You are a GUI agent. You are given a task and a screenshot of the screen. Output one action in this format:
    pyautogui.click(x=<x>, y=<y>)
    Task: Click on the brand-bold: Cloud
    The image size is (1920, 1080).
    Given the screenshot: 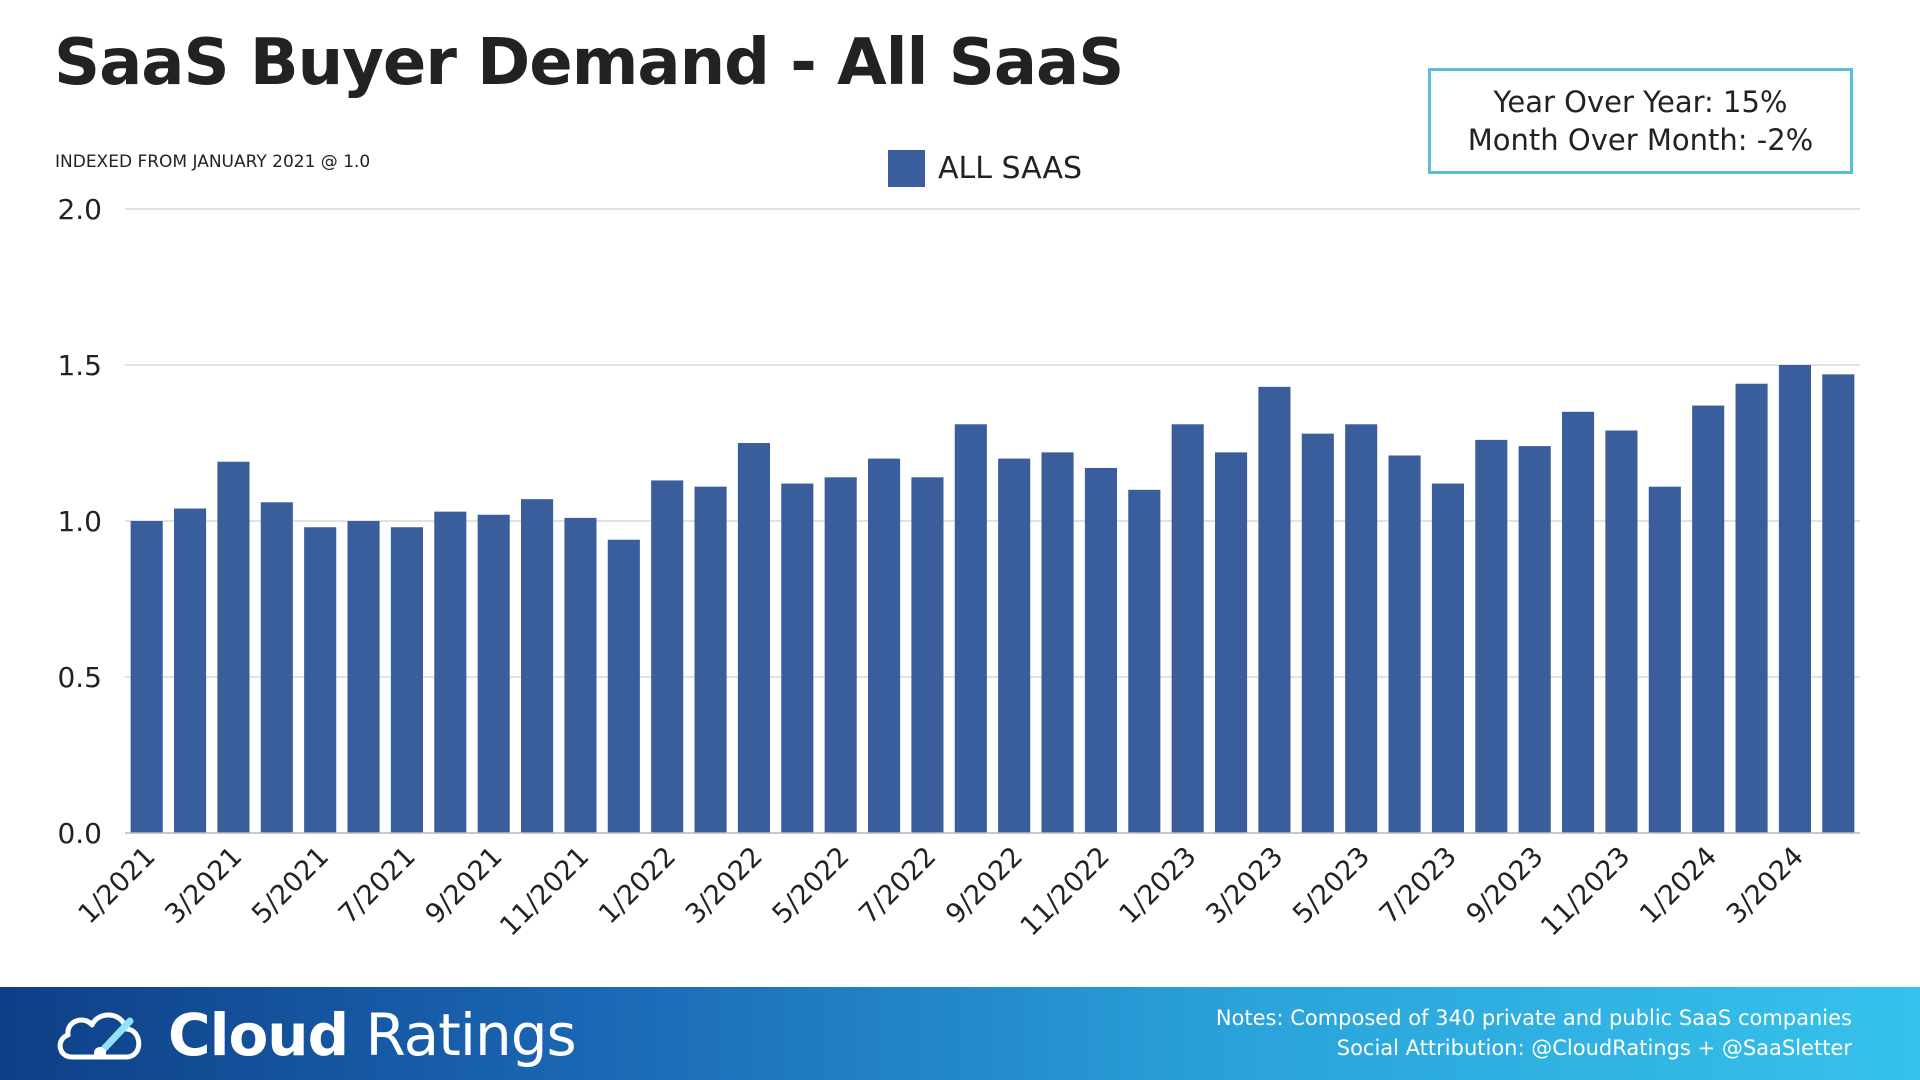 What is the action you would take?
    pyautogui.click(x=258, y=1035)
    